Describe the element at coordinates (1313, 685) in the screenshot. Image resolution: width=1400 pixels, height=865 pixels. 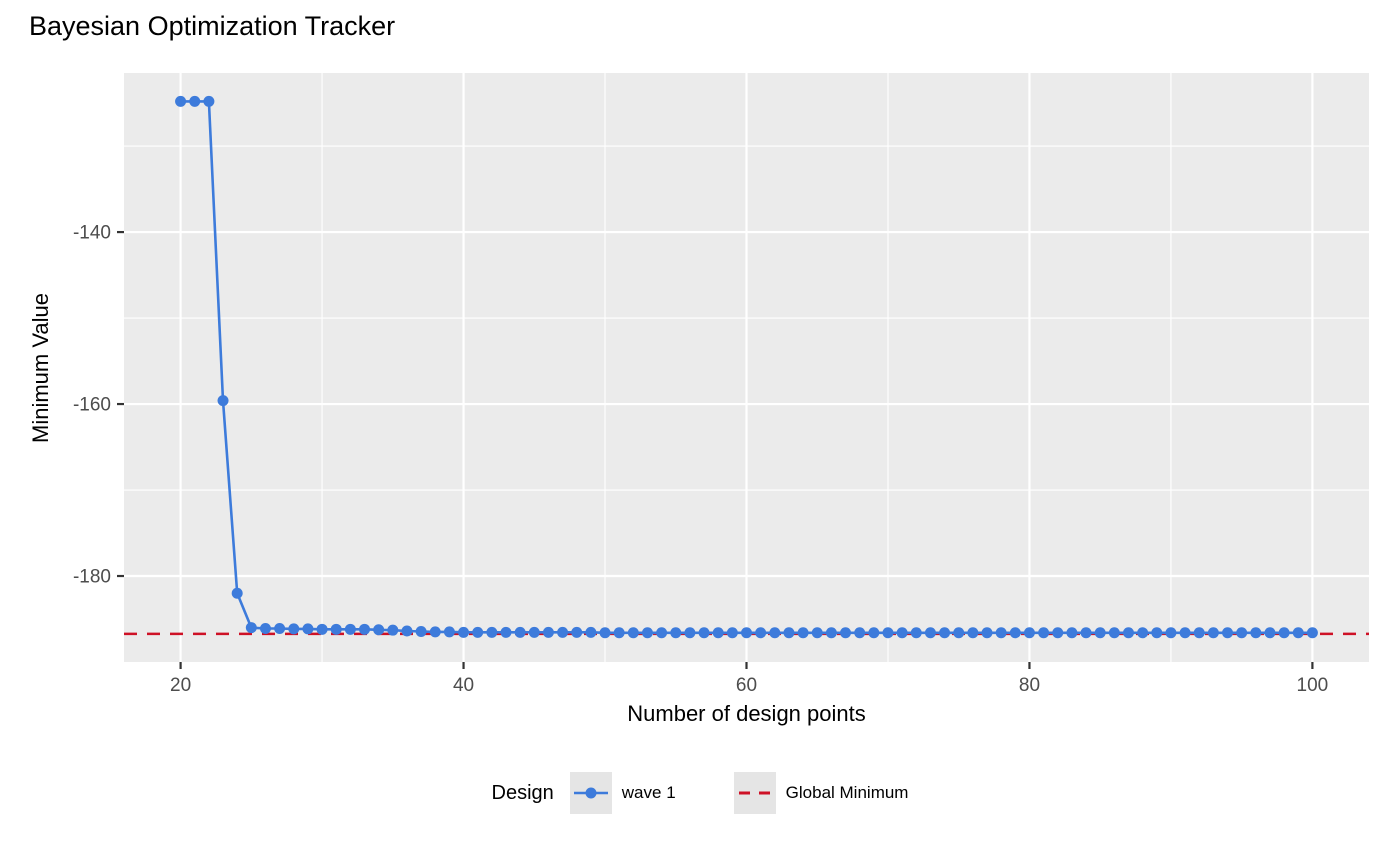
I see `x-tick-label: 100` at that location.